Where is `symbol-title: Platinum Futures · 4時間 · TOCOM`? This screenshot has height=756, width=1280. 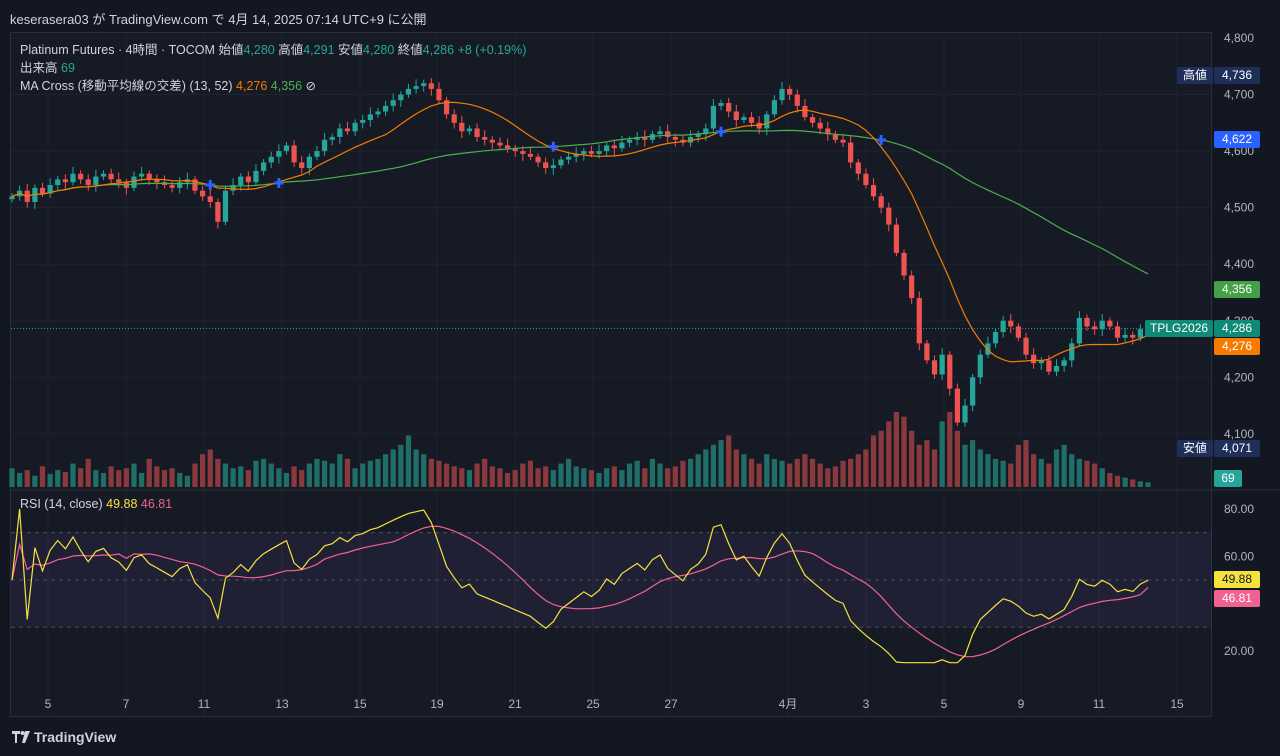 symbol-title: Platinum Futures · 4時間 · TOCOM is located at coordinates (117, 50).